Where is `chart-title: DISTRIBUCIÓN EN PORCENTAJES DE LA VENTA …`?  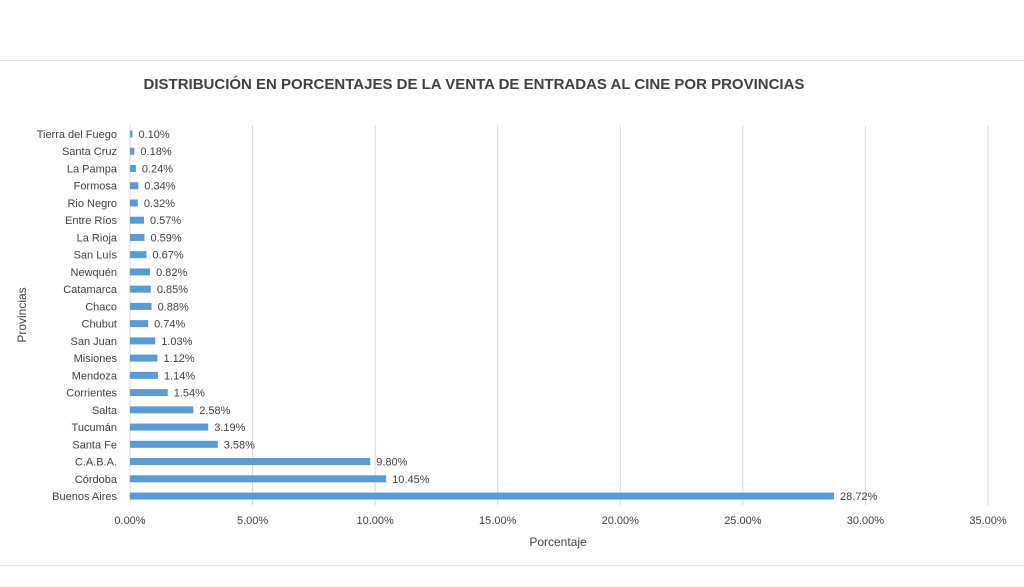
chart-title: DISTRIBUCIÓN EN PORCENTAJES DE LA VENTA … is located at coordinates (474, 84).